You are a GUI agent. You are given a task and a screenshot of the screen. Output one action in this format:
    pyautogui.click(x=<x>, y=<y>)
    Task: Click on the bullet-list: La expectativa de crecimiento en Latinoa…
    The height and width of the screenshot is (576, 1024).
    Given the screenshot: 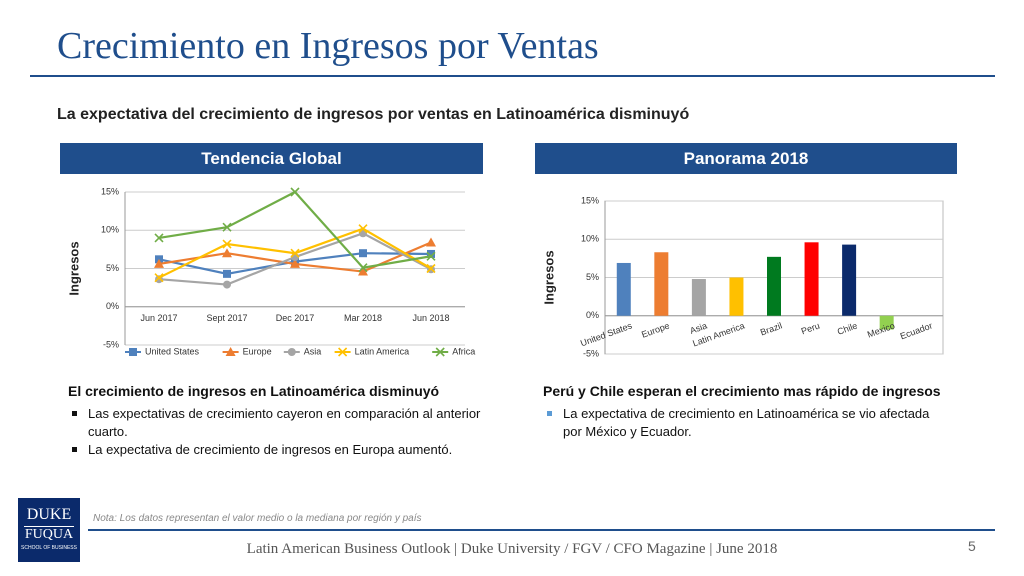 What is the action you would take?
    pyautogui.click(x=743, y=423)
    